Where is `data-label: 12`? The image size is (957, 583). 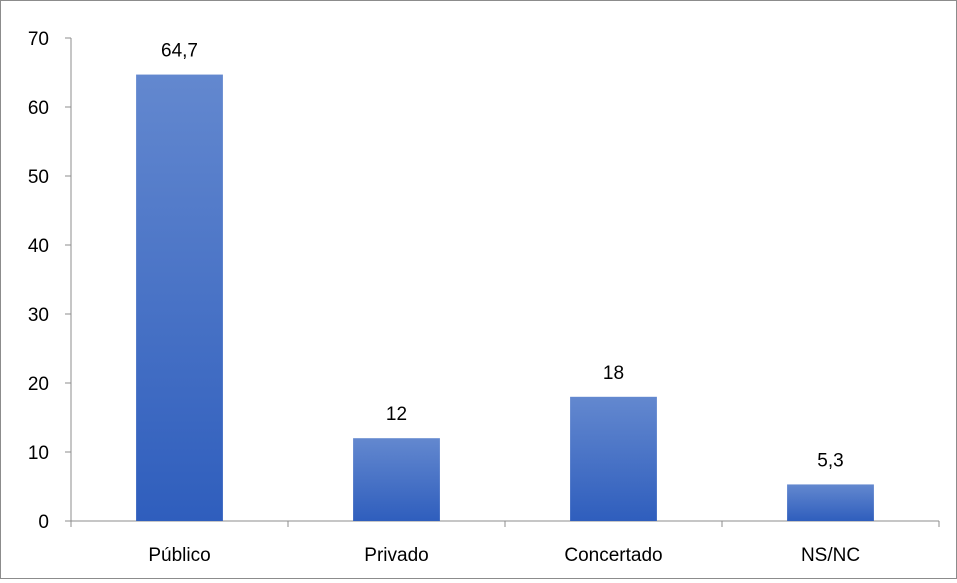 data-label: 12 is located at coordinates (396, 414).